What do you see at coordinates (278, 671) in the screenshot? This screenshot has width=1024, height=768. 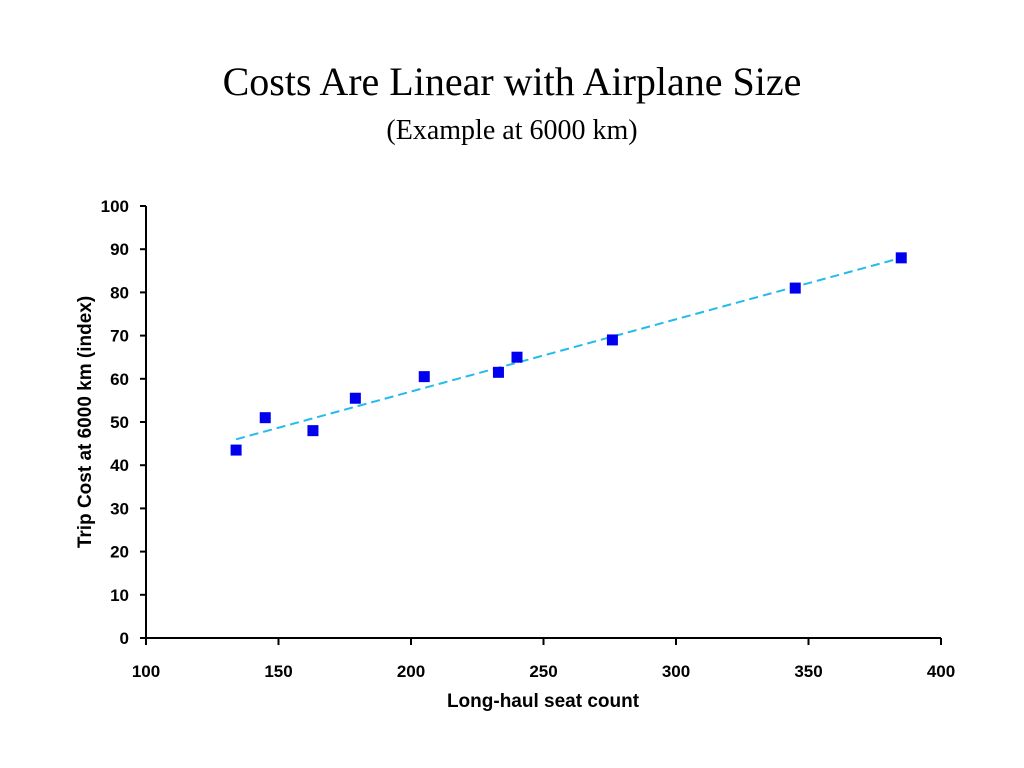 I see `x-tick-label: 150` at bounding box center [278, 671].